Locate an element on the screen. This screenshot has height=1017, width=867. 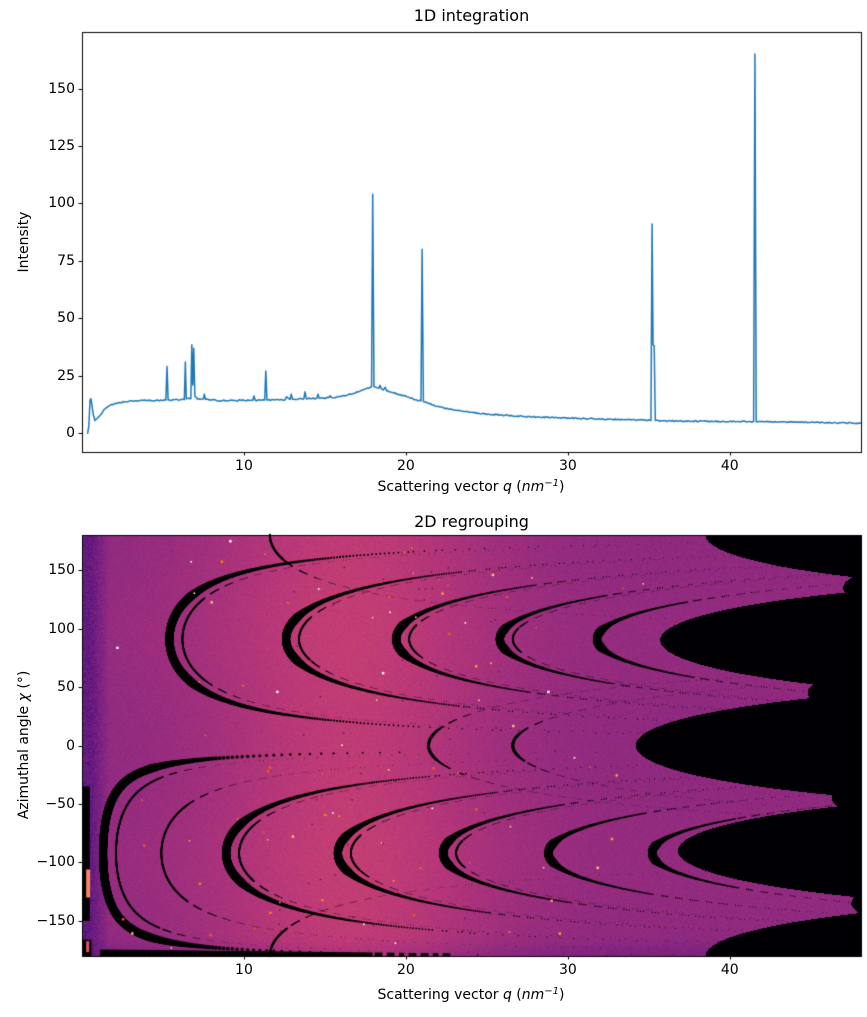
plot2-xlabel-paren: ( is located at coordinates (516, 995).